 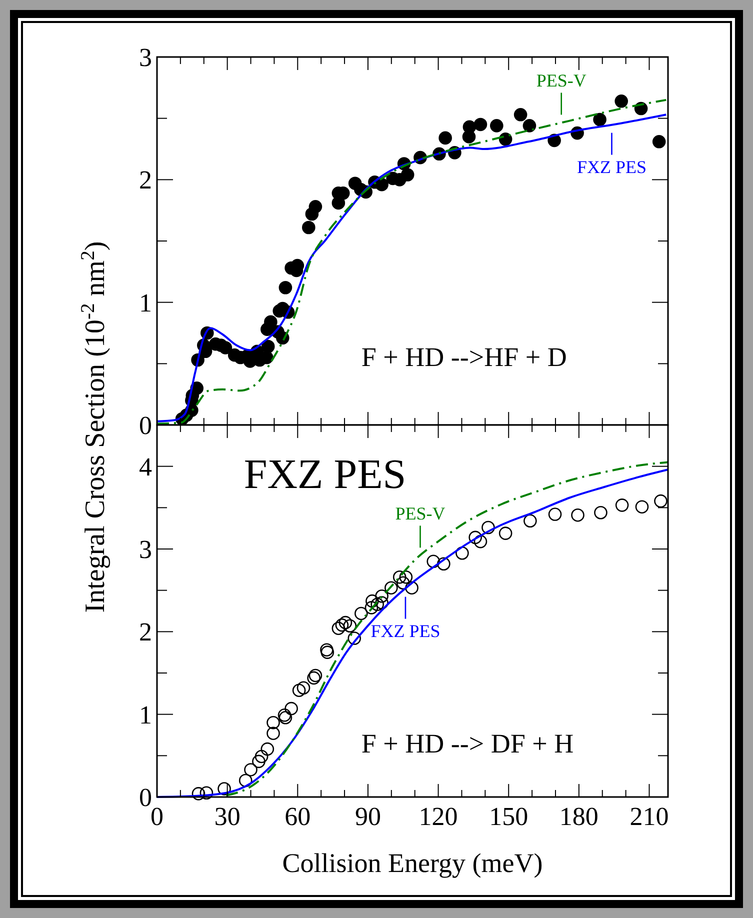 I want to click on annotation: F + HD -->HF + D, so click(x=464, y=357).